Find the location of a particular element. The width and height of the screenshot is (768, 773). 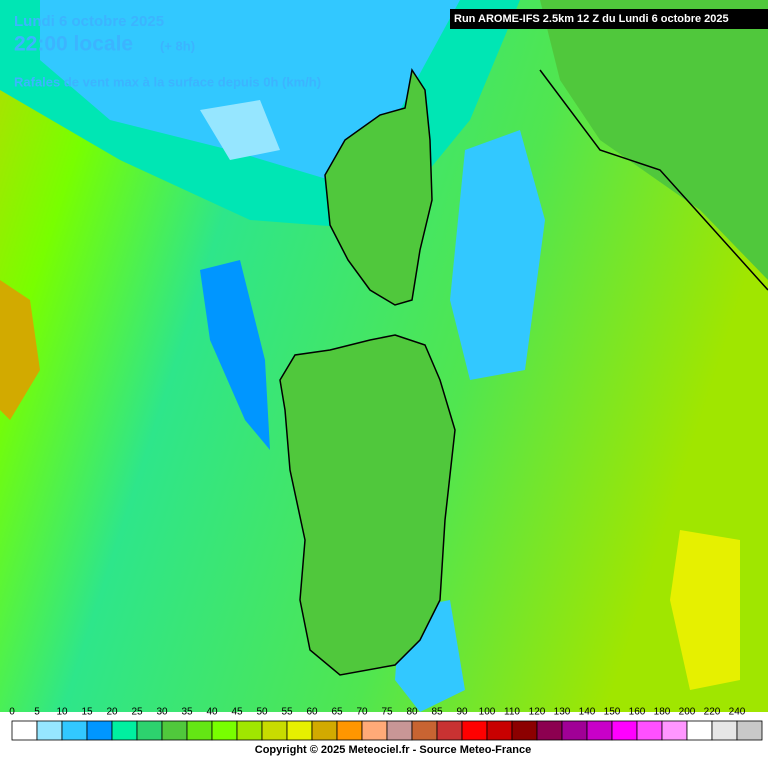

legend-label: 180 is located at coordinates (662, 712).